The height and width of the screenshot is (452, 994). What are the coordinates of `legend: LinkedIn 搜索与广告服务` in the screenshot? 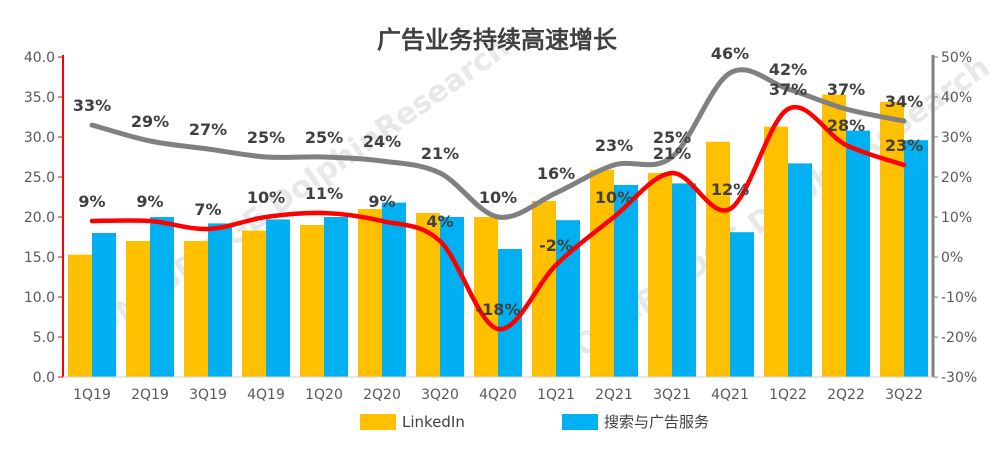 It's located at (534, 422).